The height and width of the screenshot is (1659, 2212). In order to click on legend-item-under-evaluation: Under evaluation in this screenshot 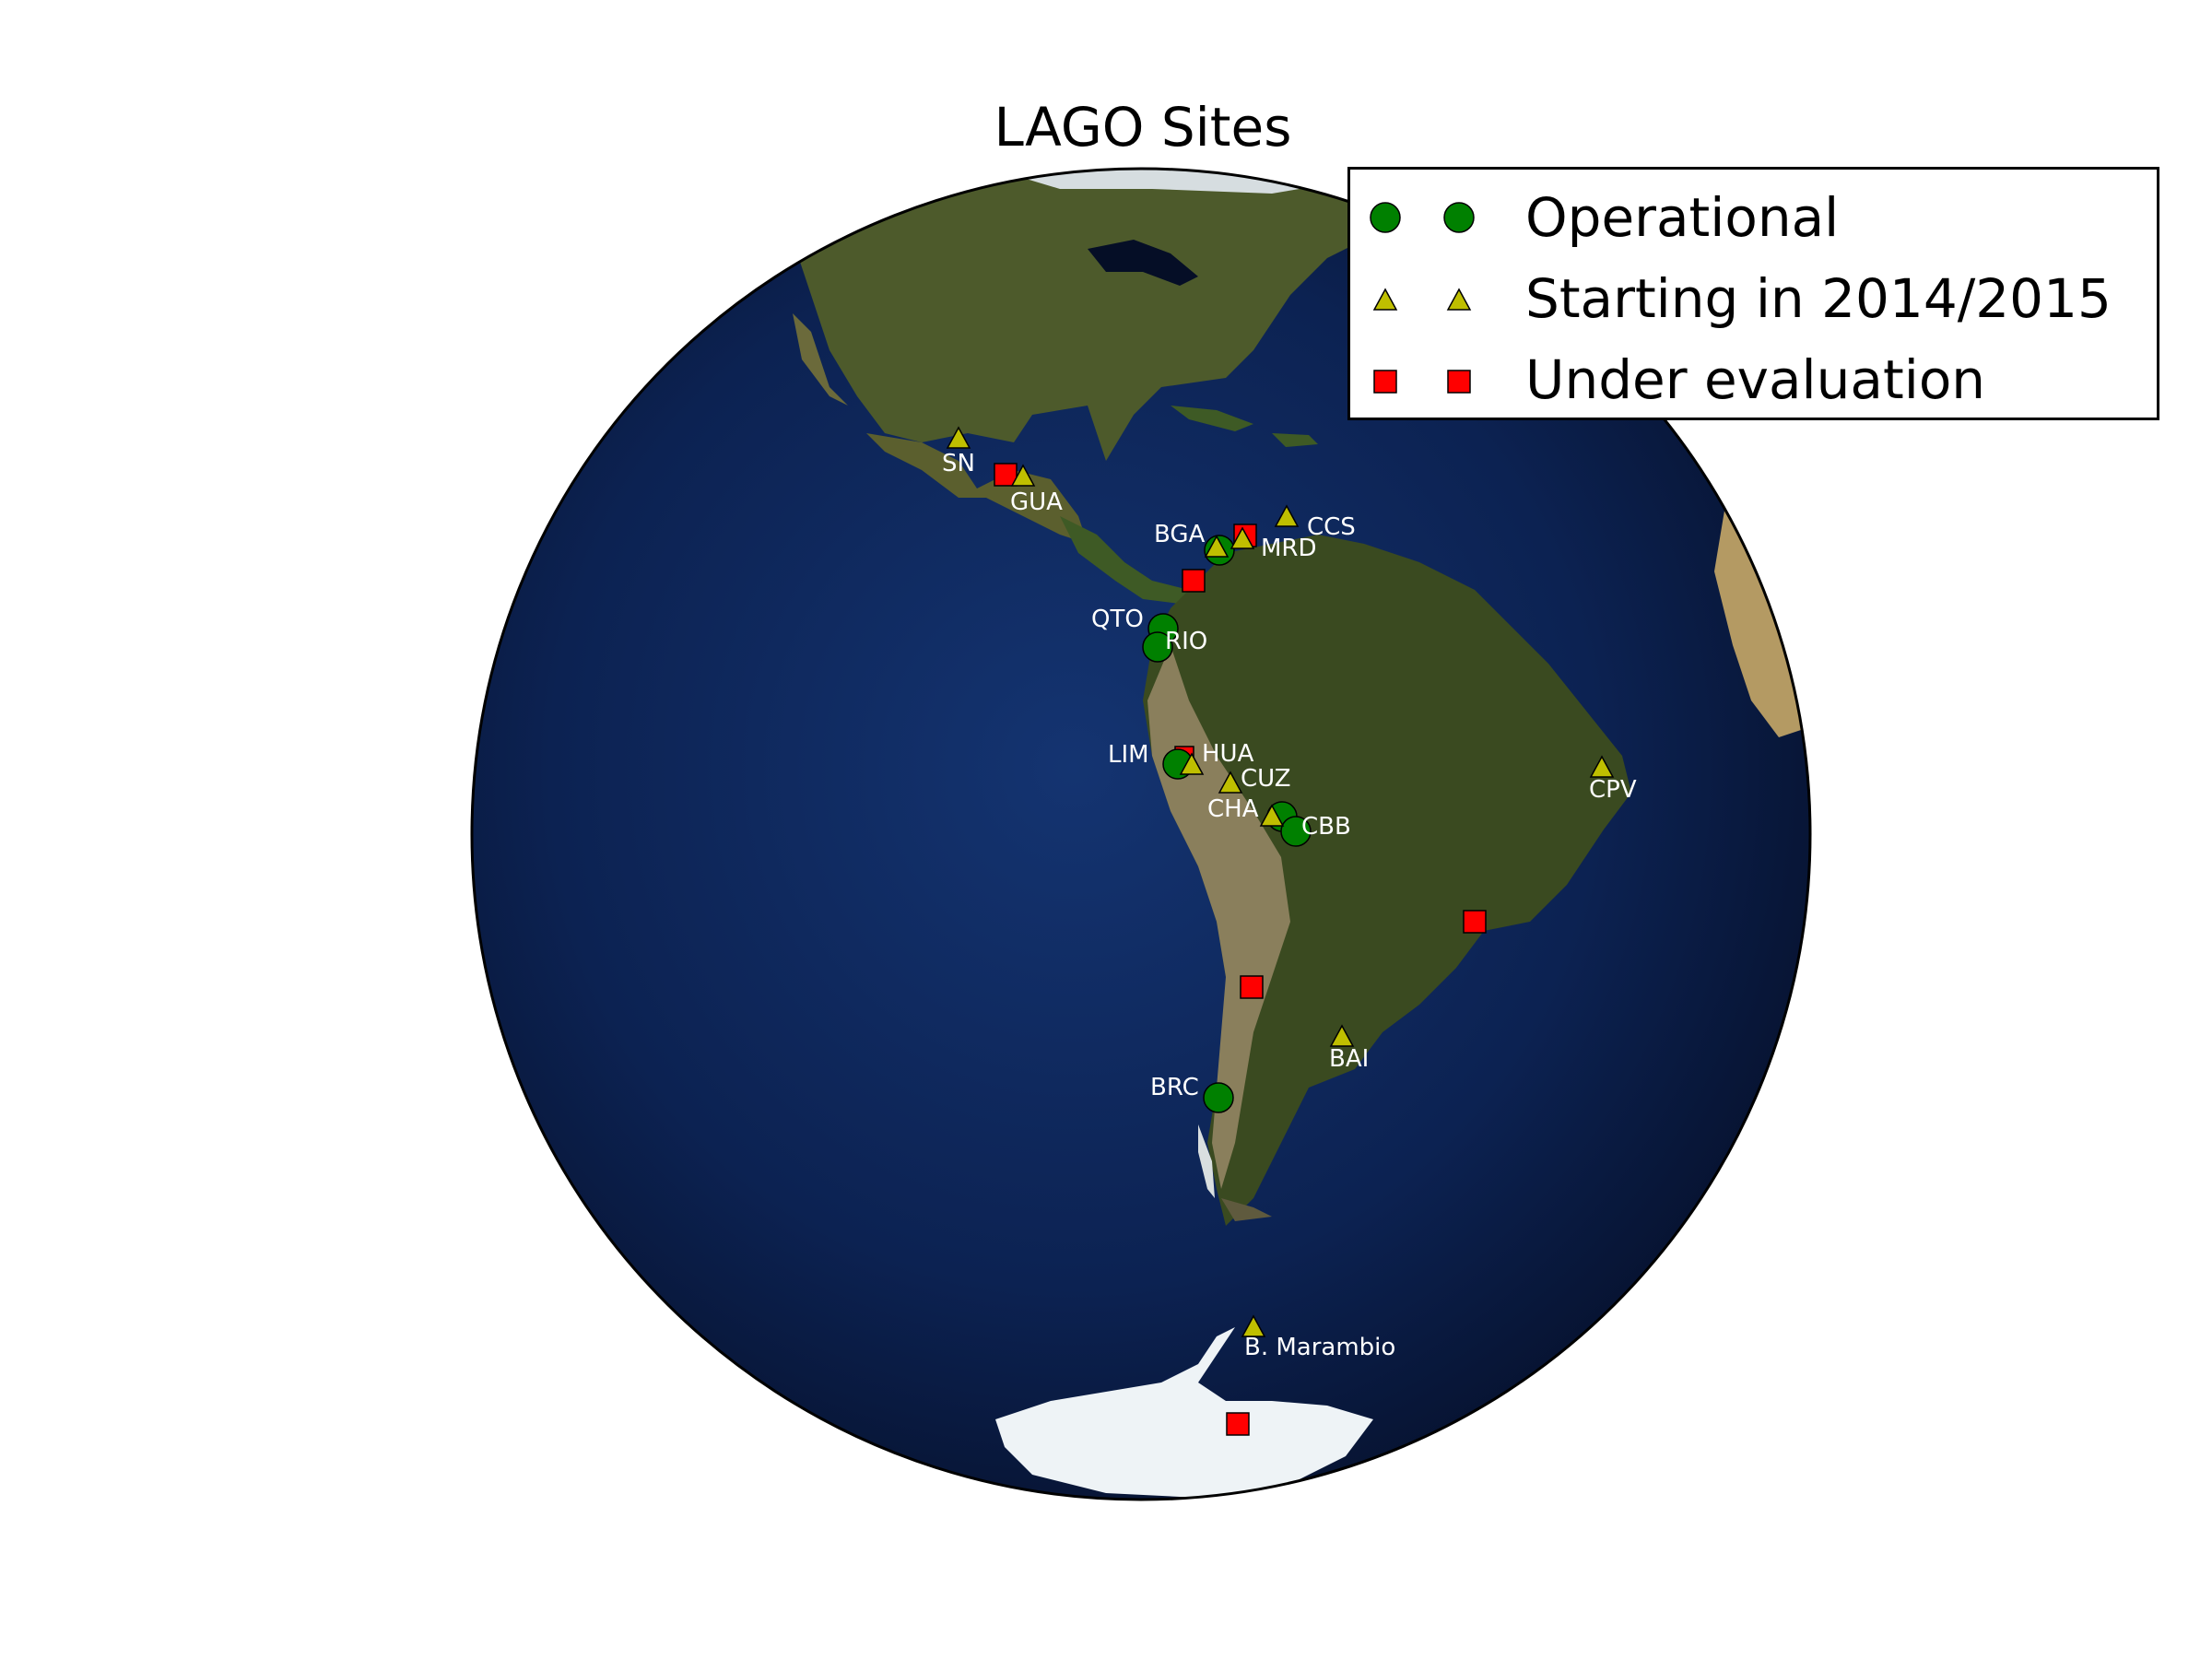, I will do `click(1753, 381)`.